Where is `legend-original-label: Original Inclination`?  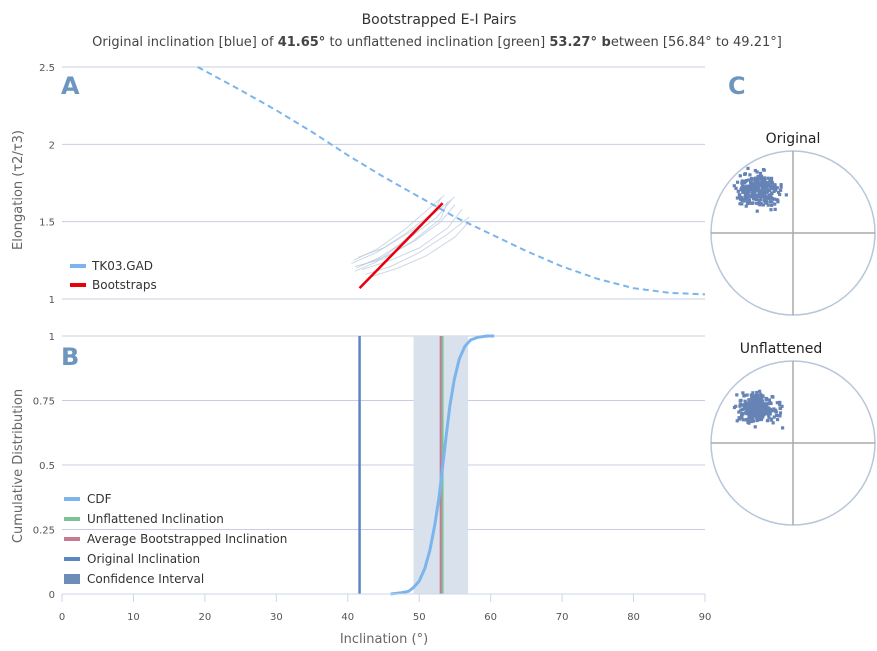 legend-original-label: Original Inclination is located at coordinates (143, 559).